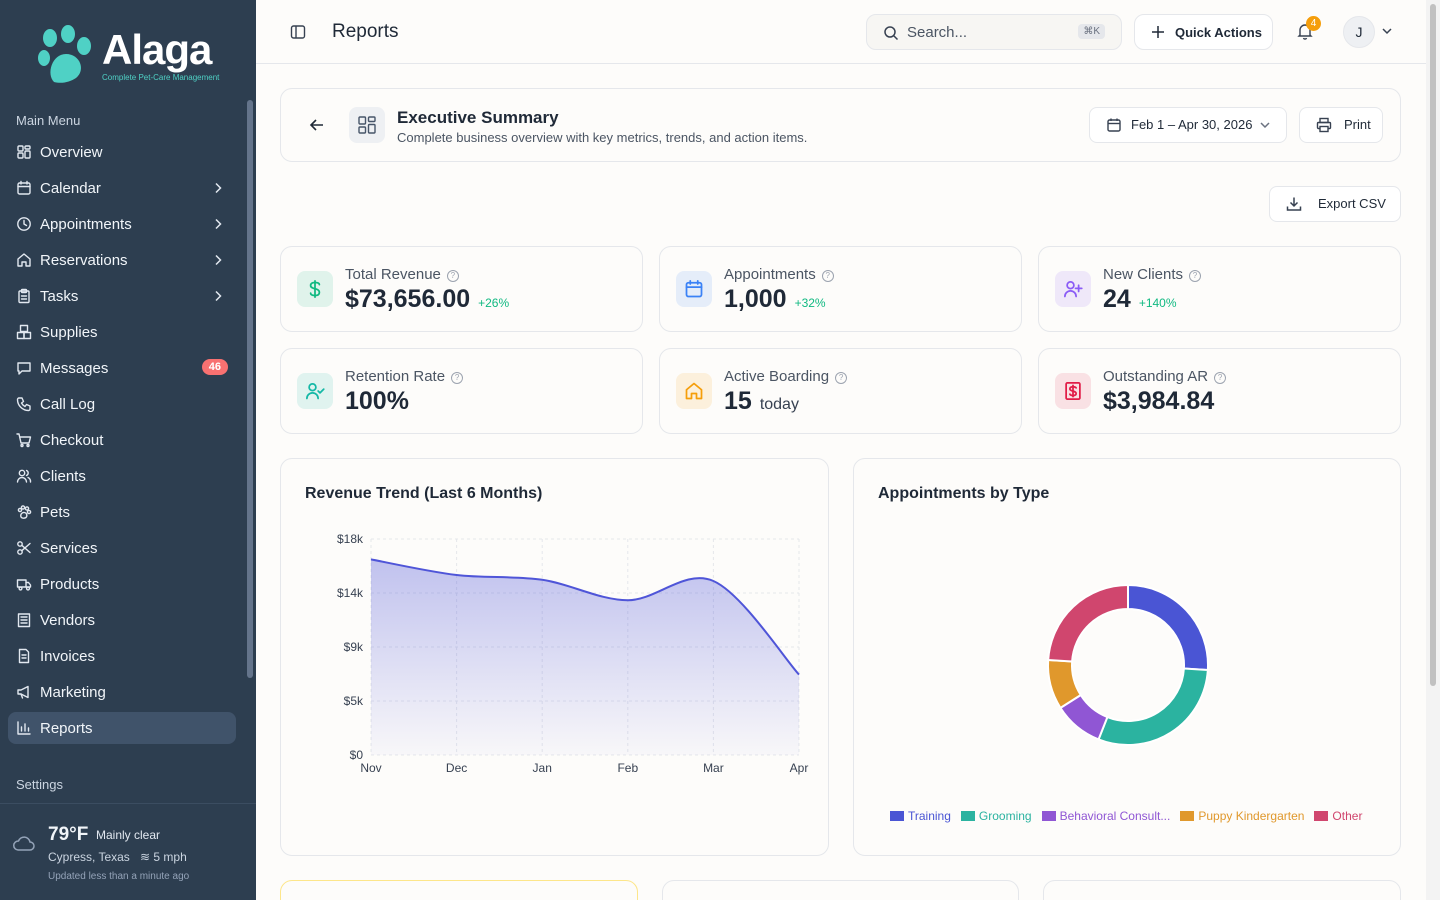 The height and width of the screenshot is (900, 1440). Describe the element at coordinates (24, 728) in the screenshot. I see `bar-chart-icon` at that location.